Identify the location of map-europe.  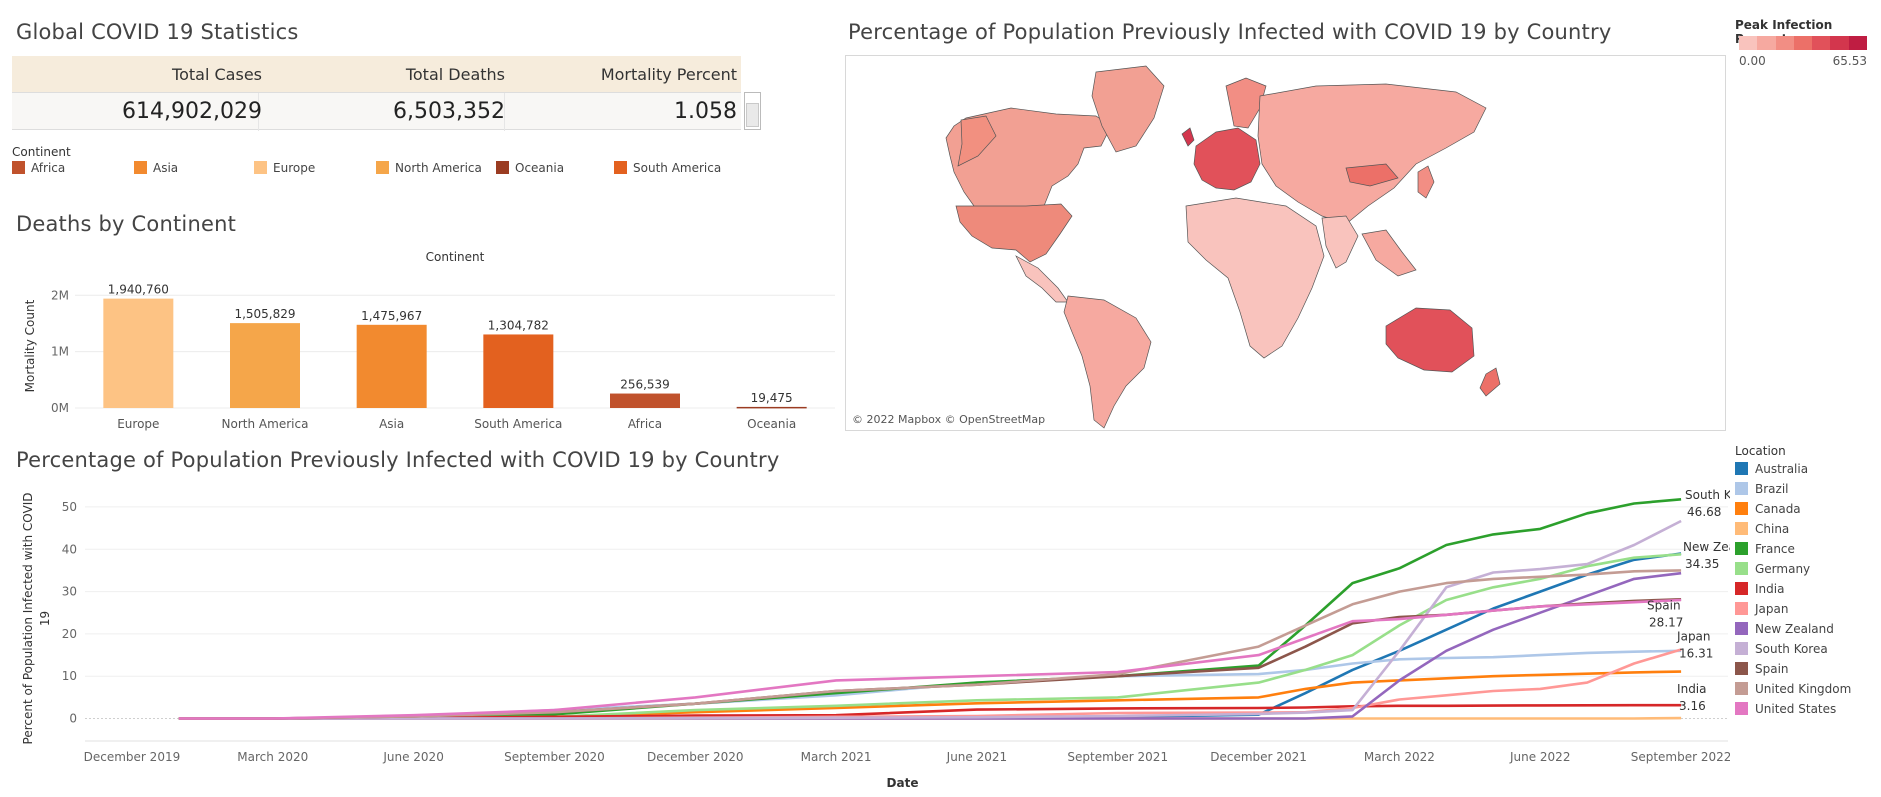
(1227, 159).